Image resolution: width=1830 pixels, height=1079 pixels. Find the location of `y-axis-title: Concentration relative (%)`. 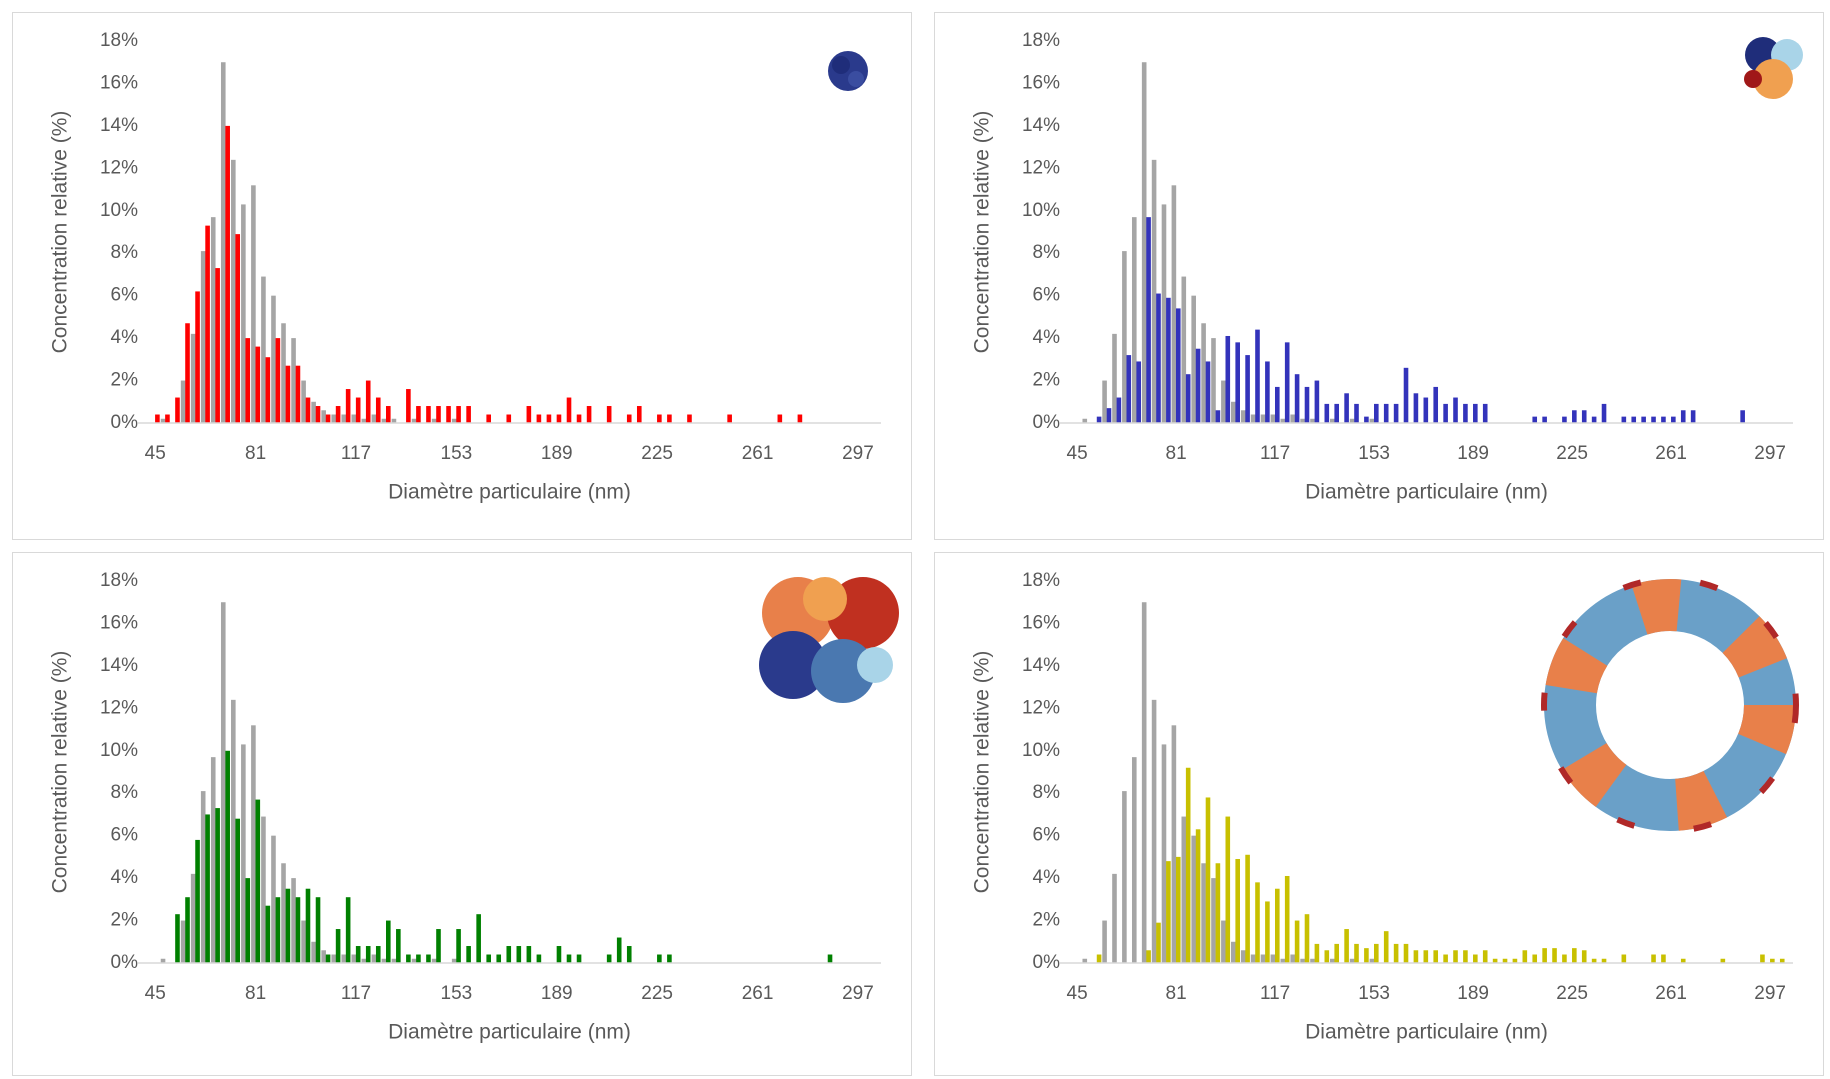

y-axis-title: Concentration relative (%) is located at coordinates (60, 232).